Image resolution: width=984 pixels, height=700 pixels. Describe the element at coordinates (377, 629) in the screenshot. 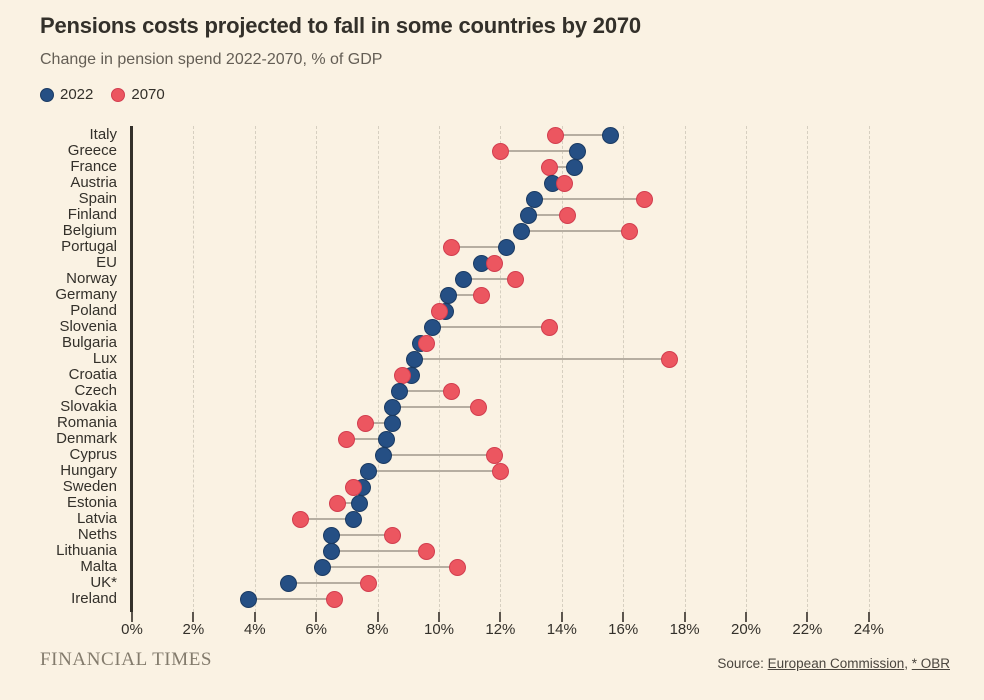

I see `axis-tick-label: 8%` at that location.